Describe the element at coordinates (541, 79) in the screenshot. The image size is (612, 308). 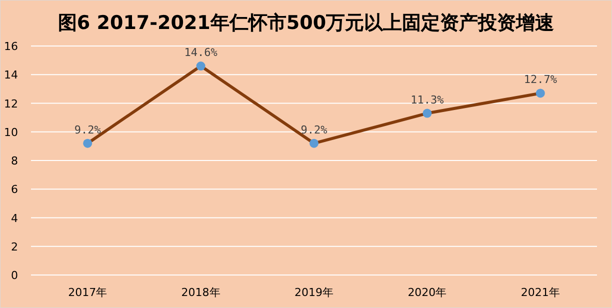
I see `data-label: 12.7%` at that location.